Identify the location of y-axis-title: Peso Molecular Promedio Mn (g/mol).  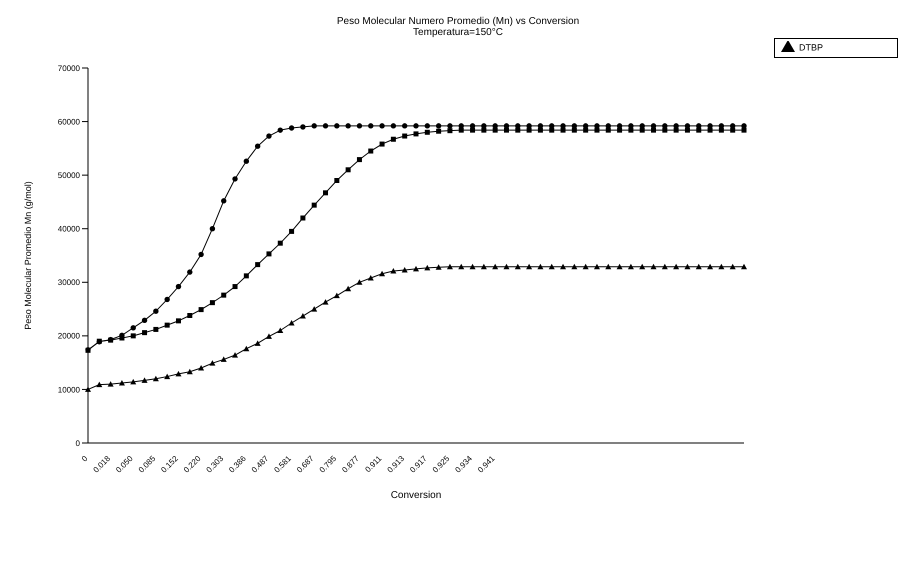
(28, 255).